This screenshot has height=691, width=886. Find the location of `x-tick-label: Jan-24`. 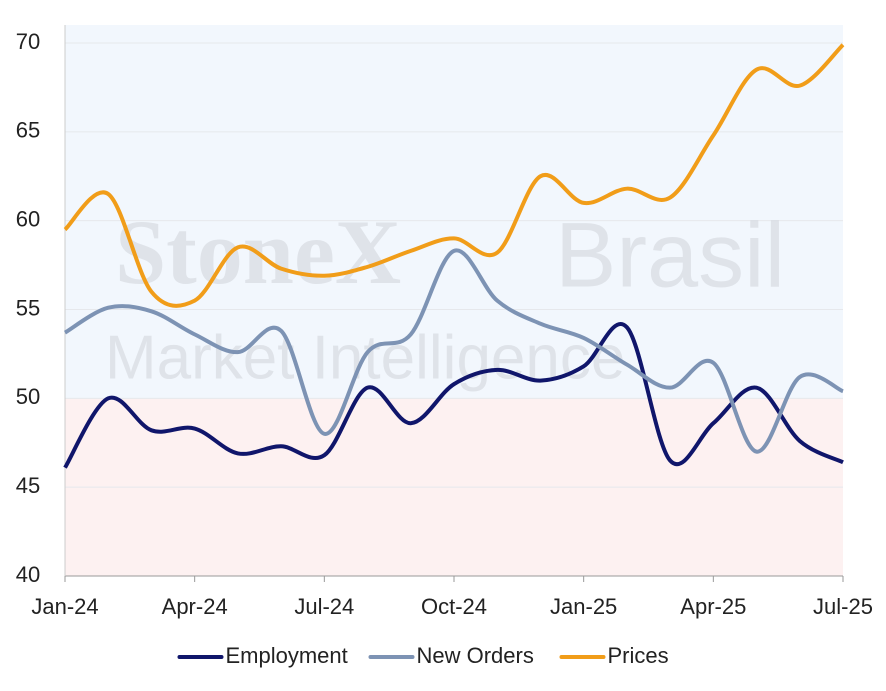

x-tick-label: Jan-24 is located at coordinates (64, 606).